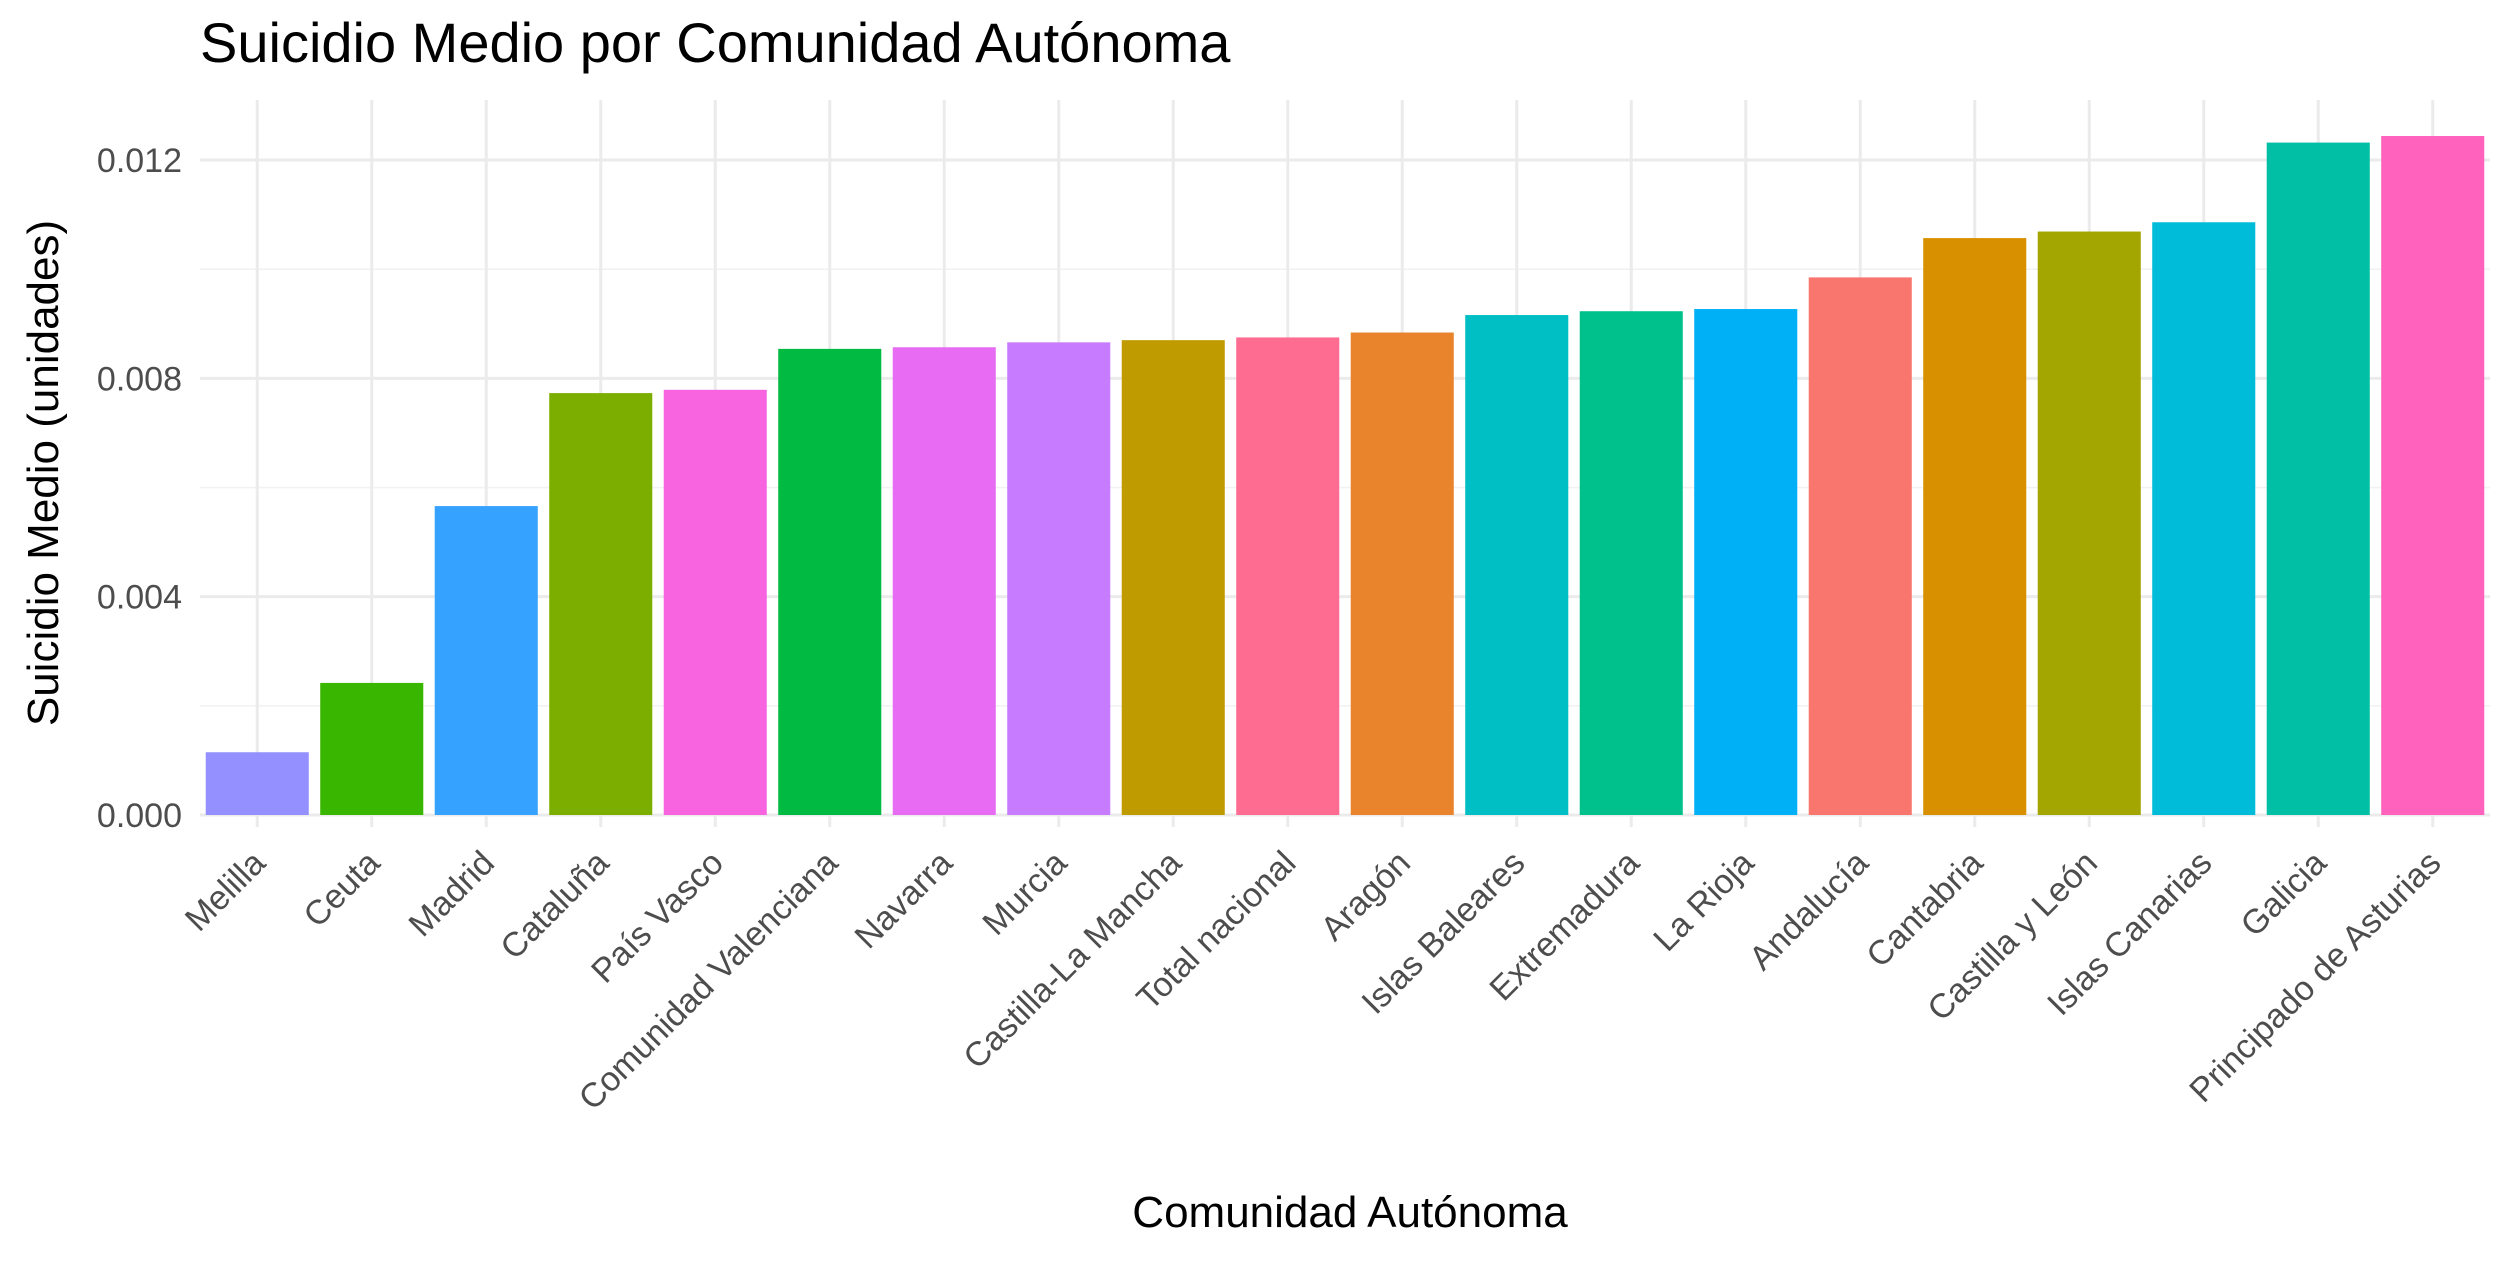 Image resolution: width=2519 pixels, height=1264 pixels. I want to click on x-tick-label: Murcia, so click(1024, 893).